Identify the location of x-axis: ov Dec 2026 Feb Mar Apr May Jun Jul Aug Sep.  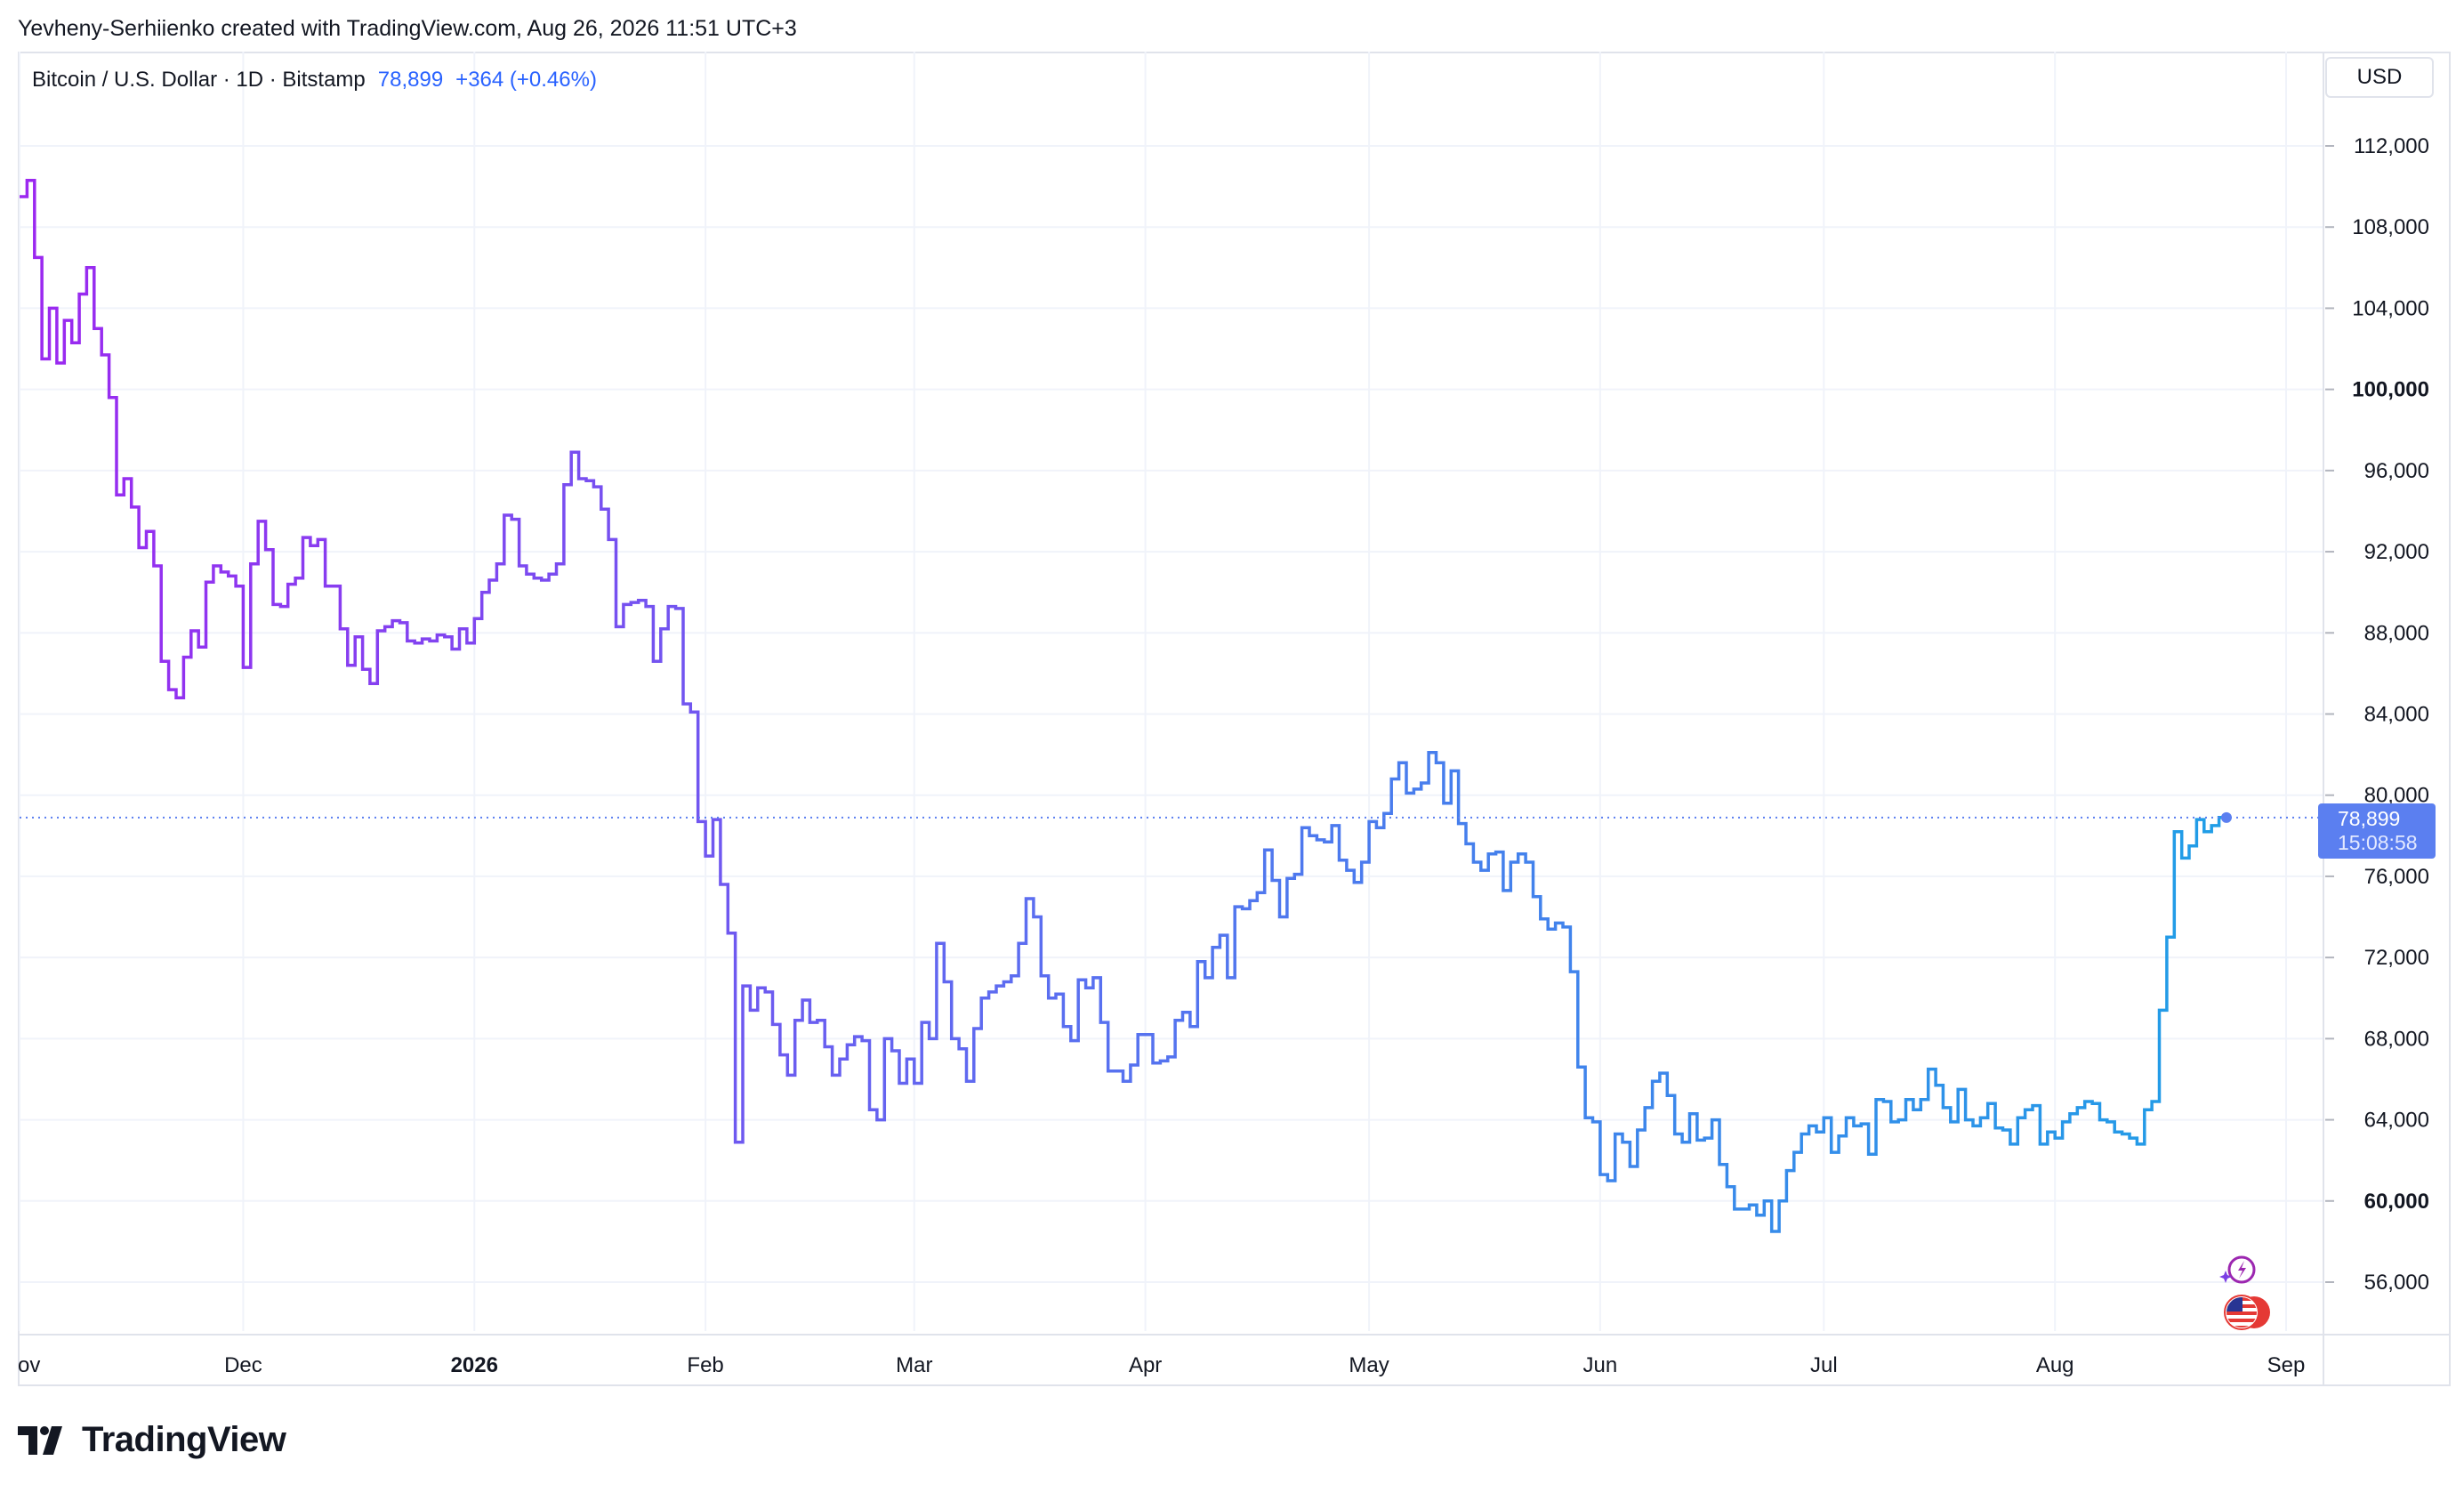
(1161, 1365).